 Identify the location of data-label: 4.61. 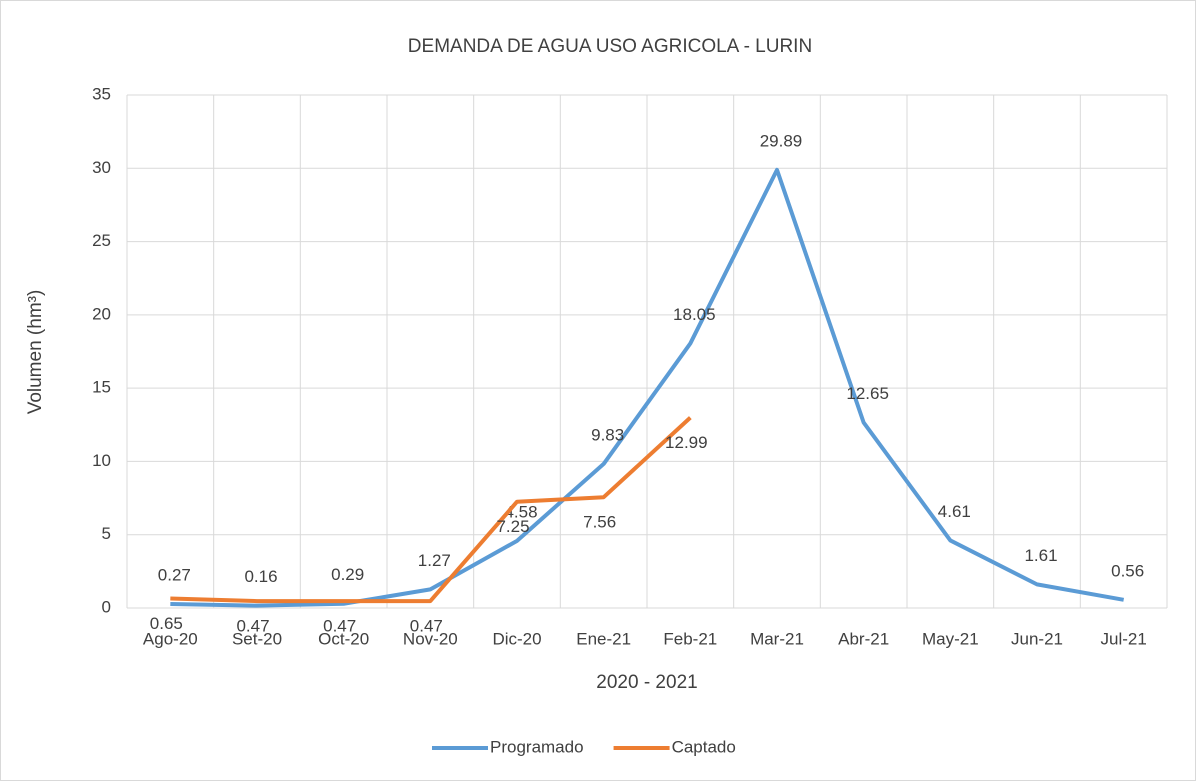
(954, 511).